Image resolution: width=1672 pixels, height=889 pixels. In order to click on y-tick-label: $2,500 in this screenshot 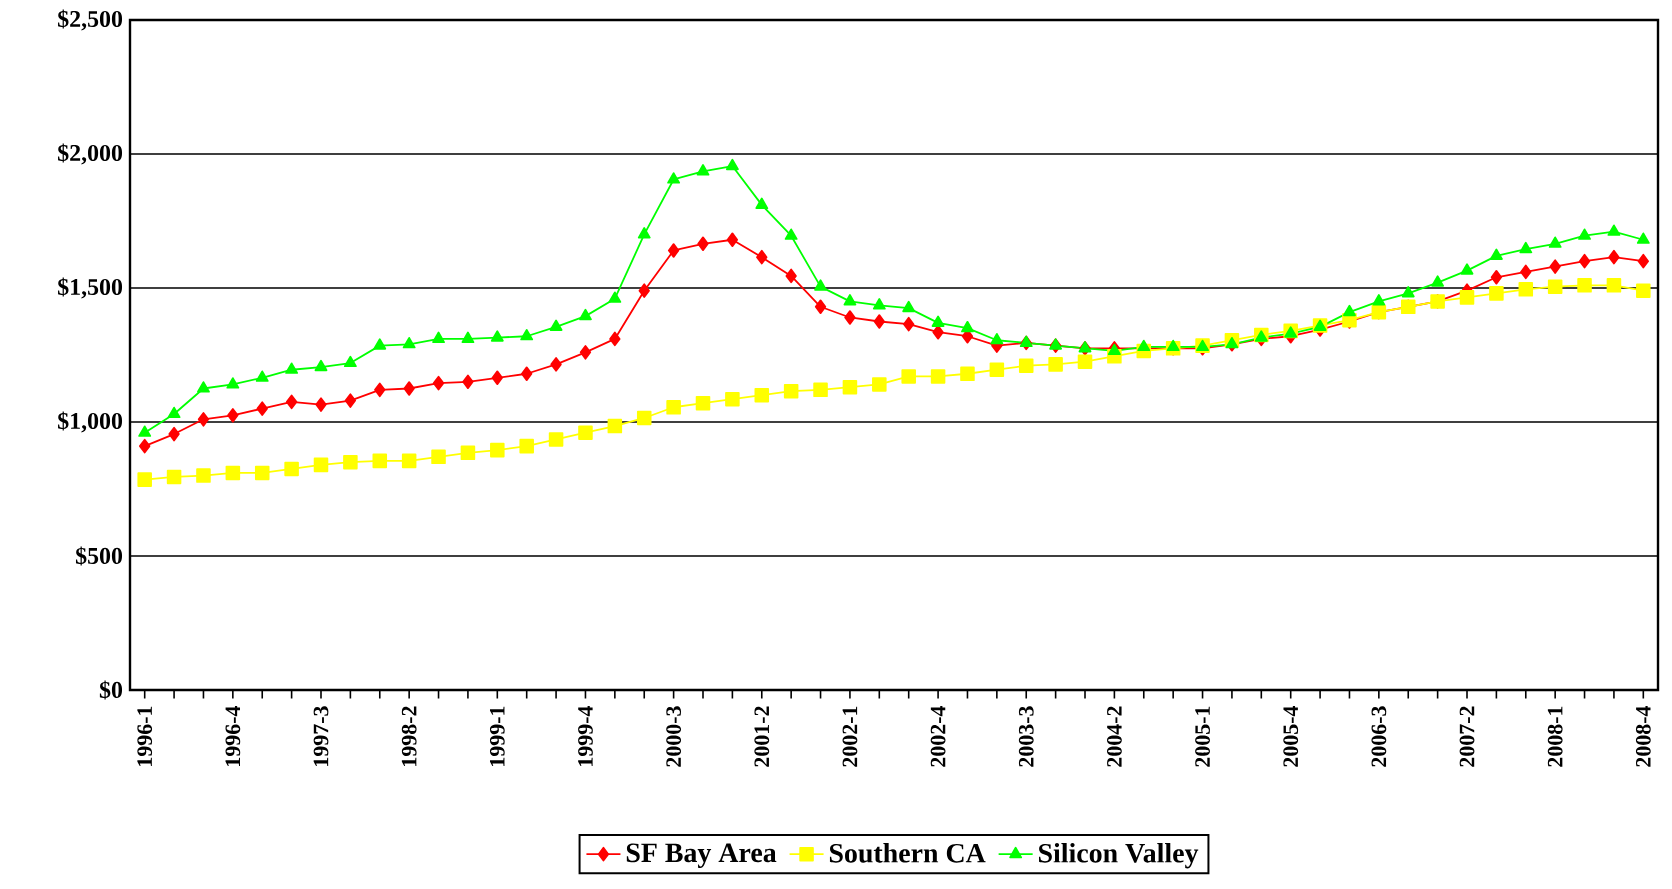, I will do `click(90, 20)`.